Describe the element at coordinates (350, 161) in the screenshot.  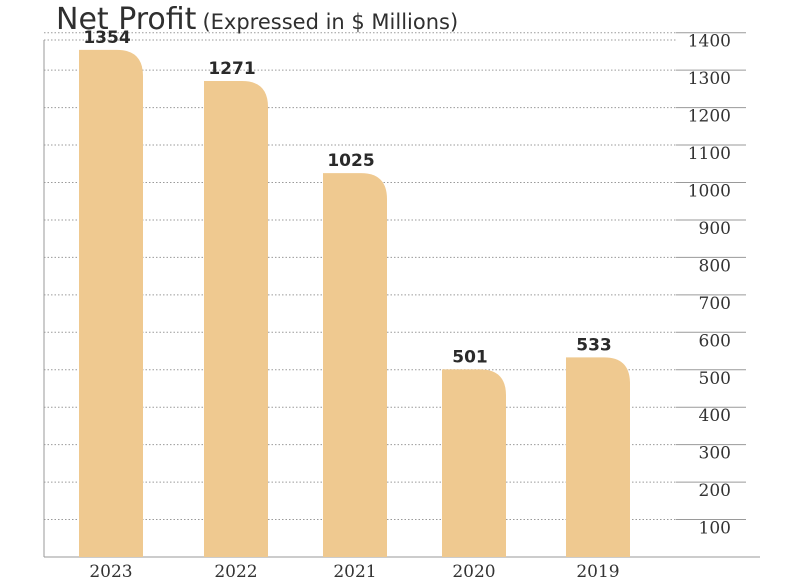
I see `data-label-2021: 1025` at that location.